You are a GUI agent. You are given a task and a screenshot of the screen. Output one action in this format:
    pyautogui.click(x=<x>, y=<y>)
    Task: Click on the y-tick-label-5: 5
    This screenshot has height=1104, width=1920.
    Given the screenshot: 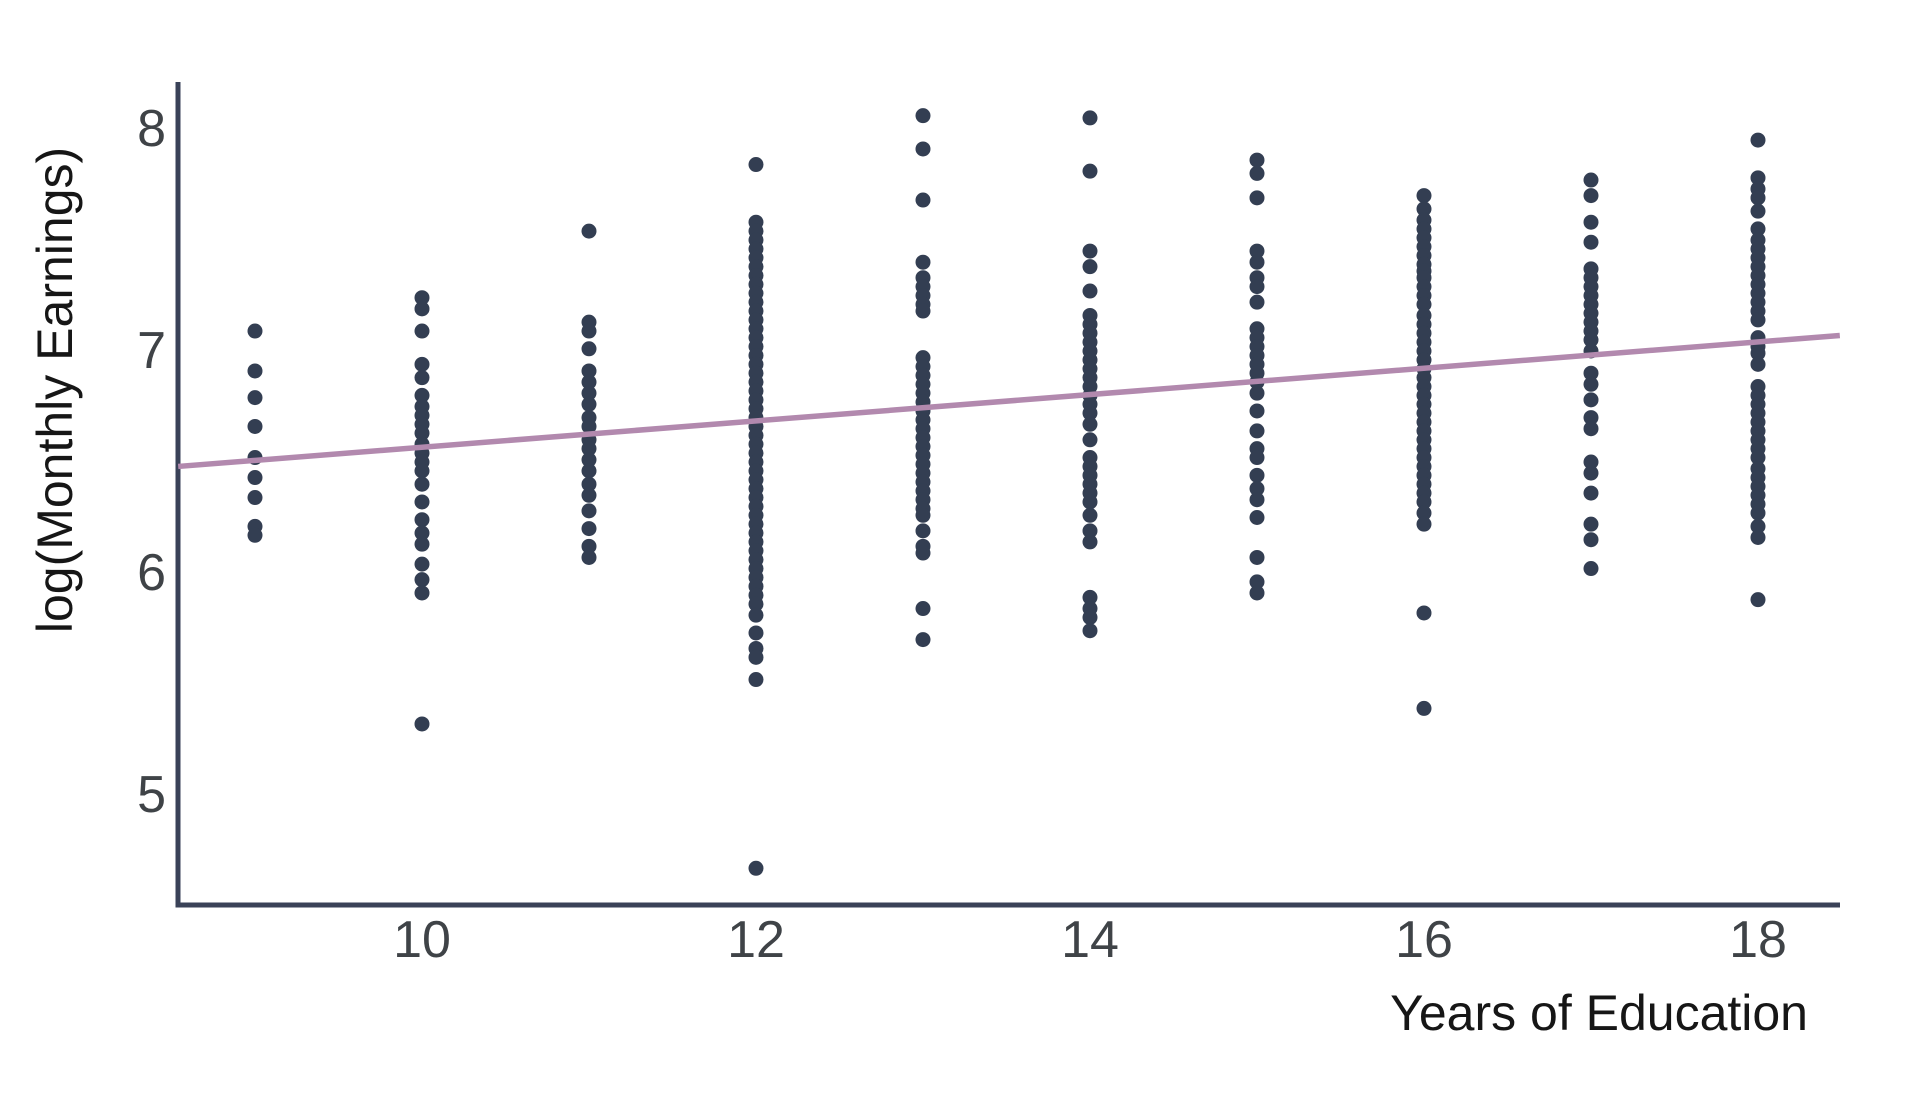 What is the action you would take?
    pyautogui.click(x=151, y=795)
    